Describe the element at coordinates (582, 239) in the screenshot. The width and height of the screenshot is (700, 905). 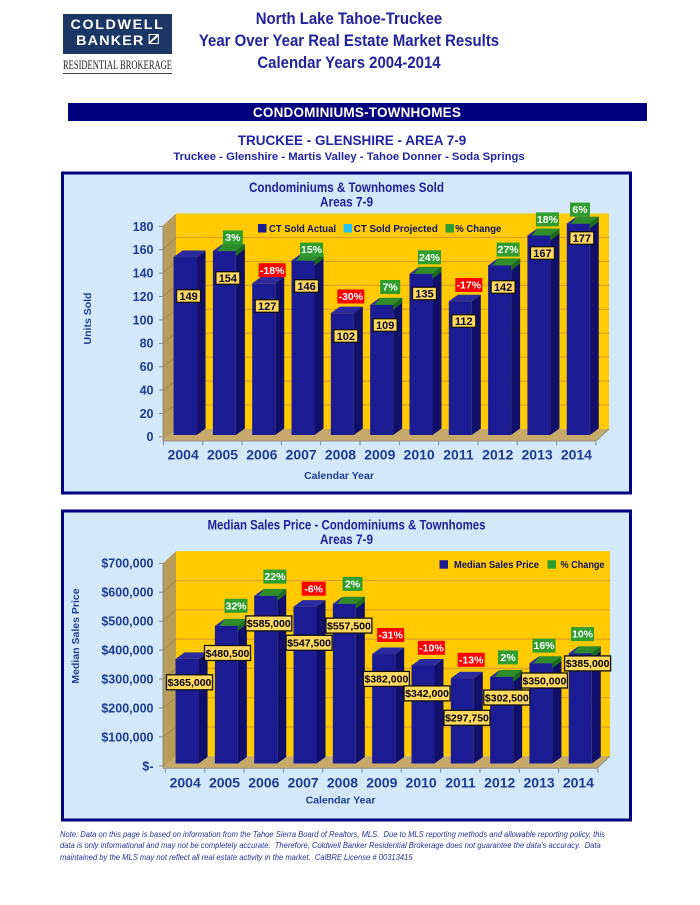
I see `svg-text: 177` at that location.